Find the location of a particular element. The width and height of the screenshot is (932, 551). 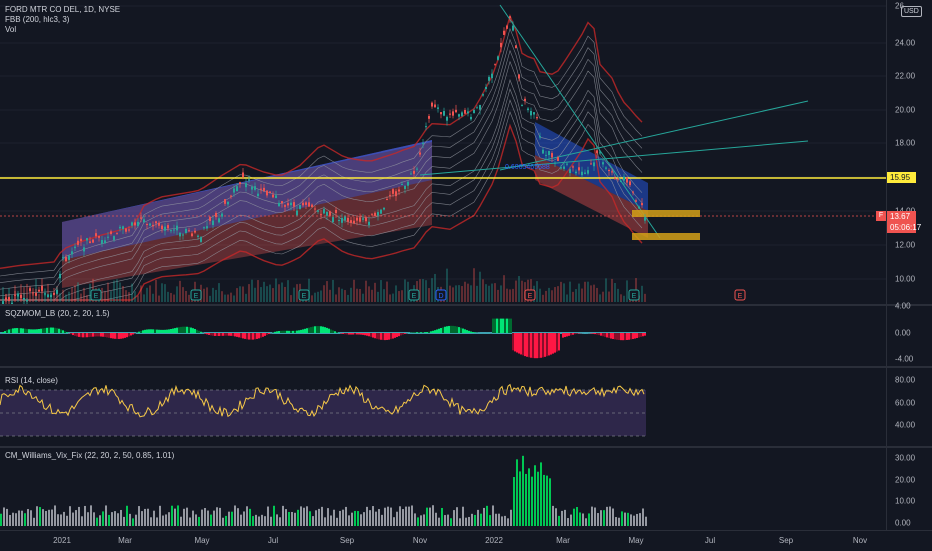

rsi-tick: 60.00 is located at coordinates (905, 403).